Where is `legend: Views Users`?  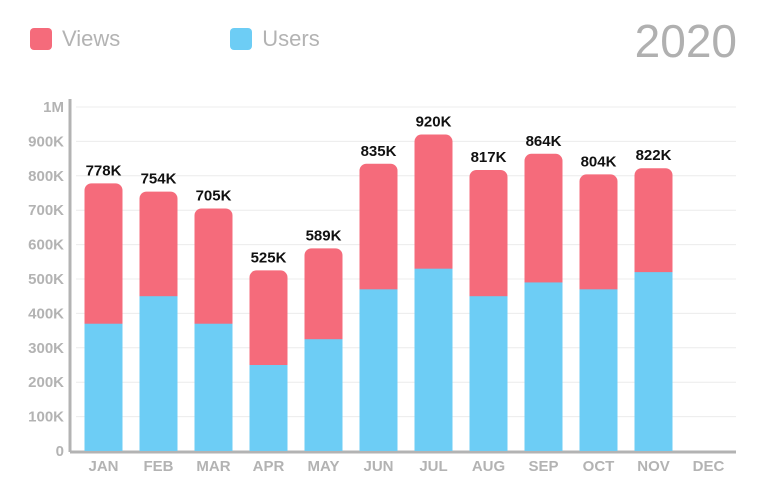
legend: Views Users is located at coordinates (230, 39).